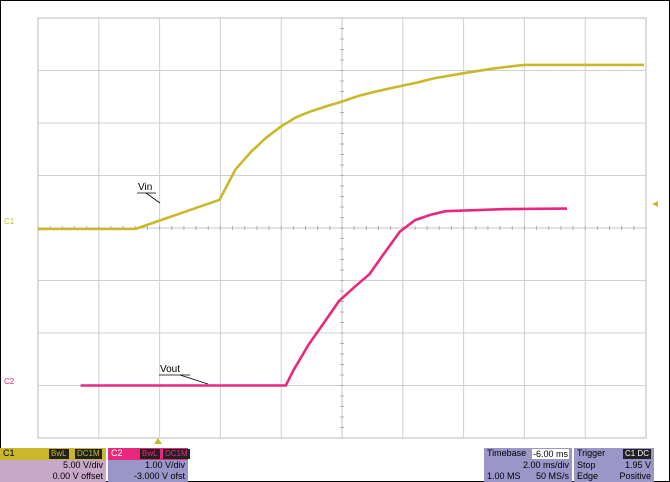 This screenshot has width=670, height=482. What do you see at coordinates (117, 453) in the screenshot?
I see `channel2-label: C2` at bounding box center [117, 453].